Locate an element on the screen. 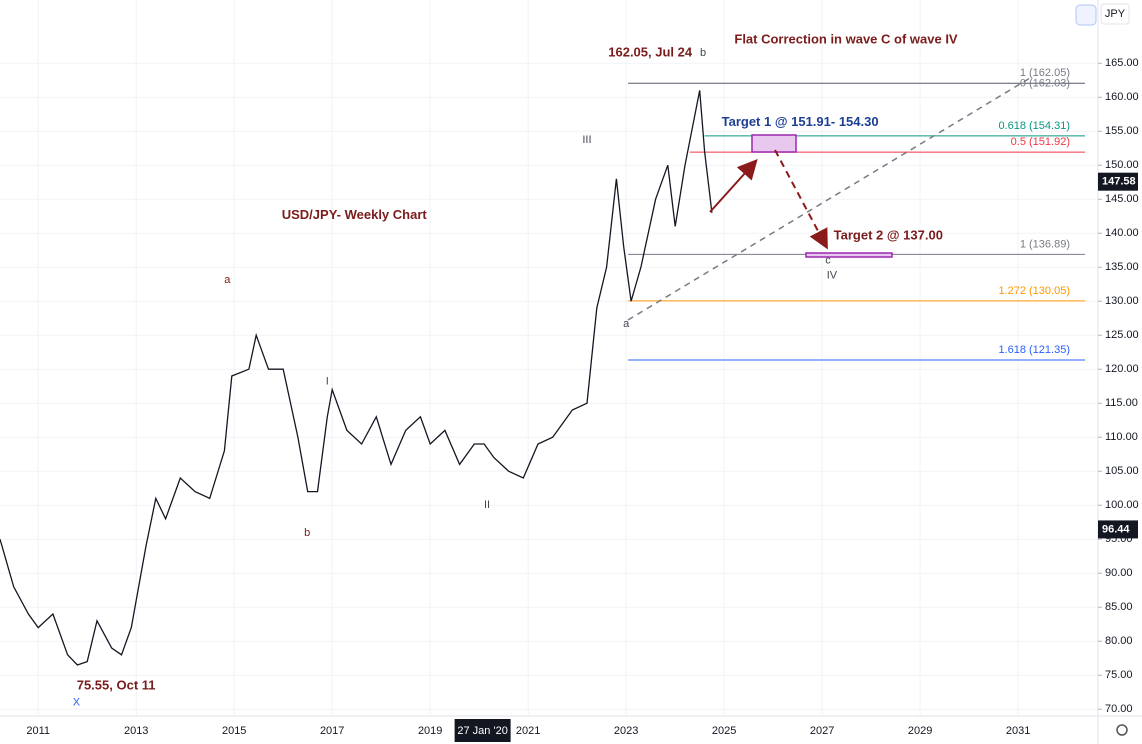  currency-label: JPY is located at coordinates (1115, 14).